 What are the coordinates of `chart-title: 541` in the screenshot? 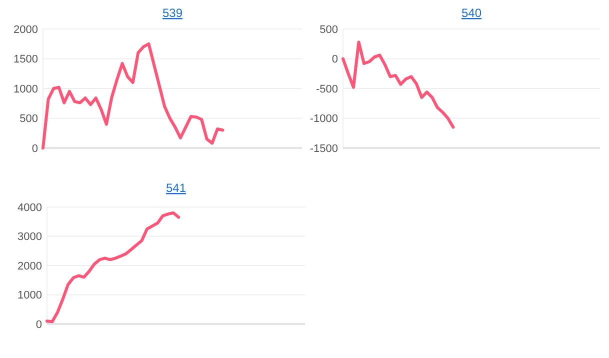 It's located at (176, 188).